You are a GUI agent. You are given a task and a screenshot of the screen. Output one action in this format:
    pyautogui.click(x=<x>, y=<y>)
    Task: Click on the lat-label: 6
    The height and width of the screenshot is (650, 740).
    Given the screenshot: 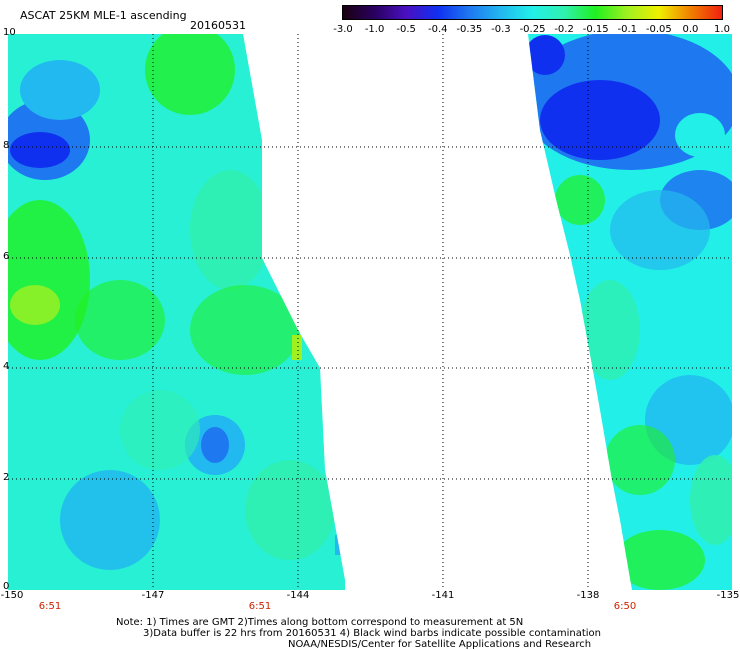 What is the action you would take?
    pyautogui.click(x=6, y=256)
    